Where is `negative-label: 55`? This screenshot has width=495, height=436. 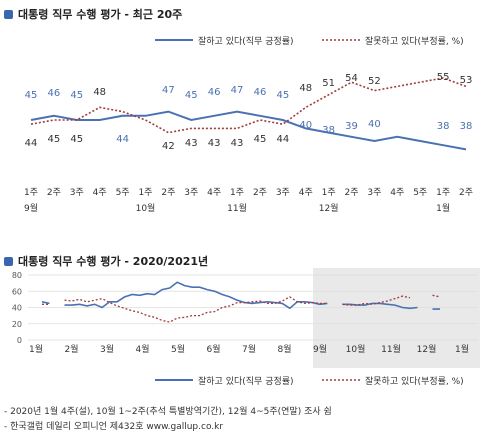 negative-label: 55 is located at coordinates (443, 77).